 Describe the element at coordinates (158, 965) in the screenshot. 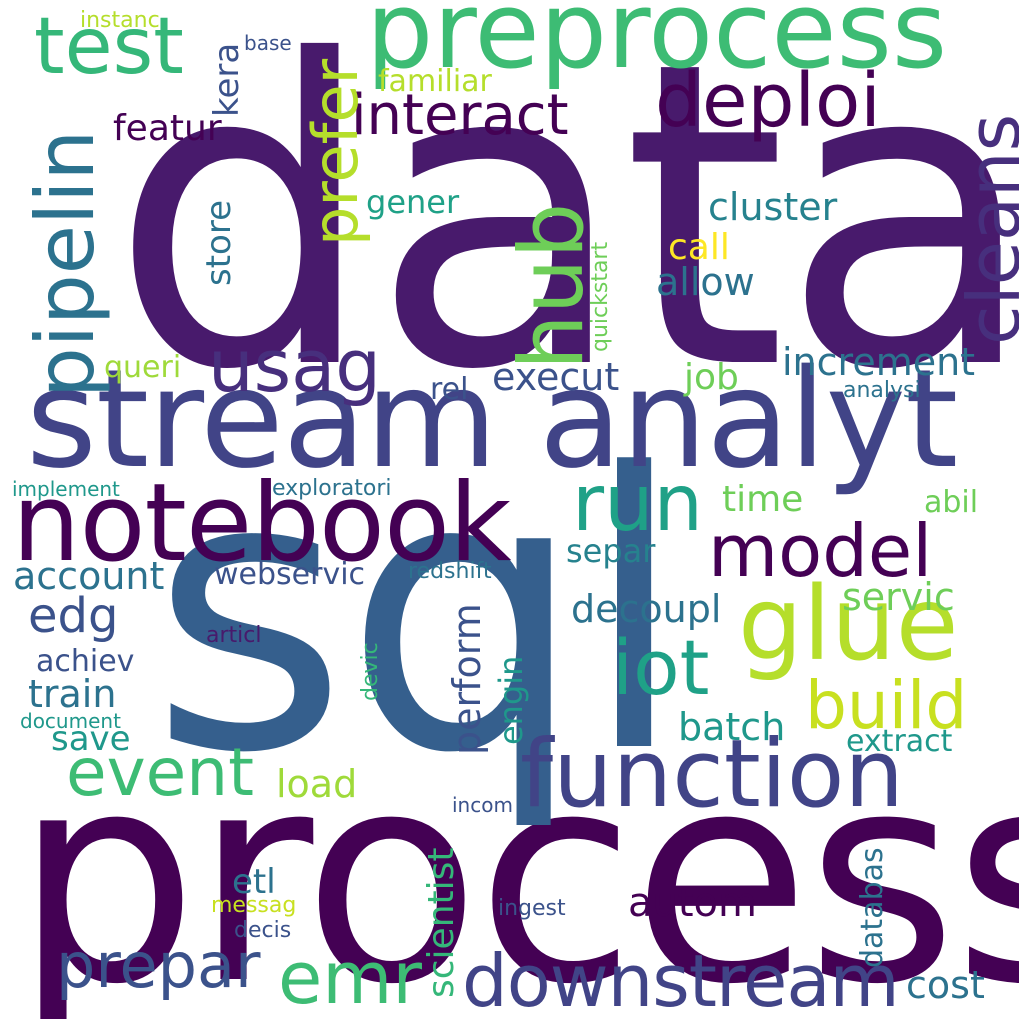

I see `word-prepar: prepar` at that location.